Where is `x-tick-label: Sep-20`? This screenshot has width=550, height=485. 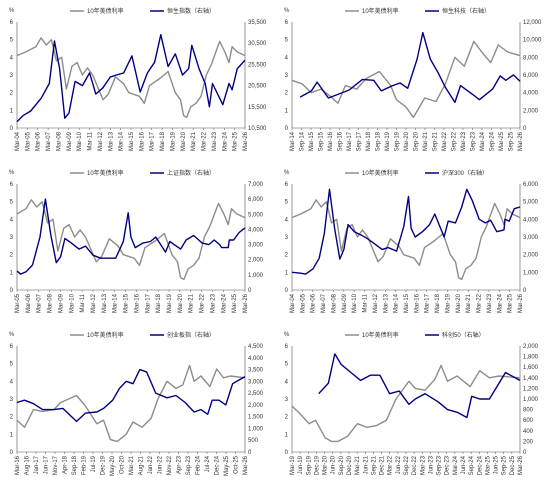 x-tick-label: Sep-20 is located at coordinates (417, 141).